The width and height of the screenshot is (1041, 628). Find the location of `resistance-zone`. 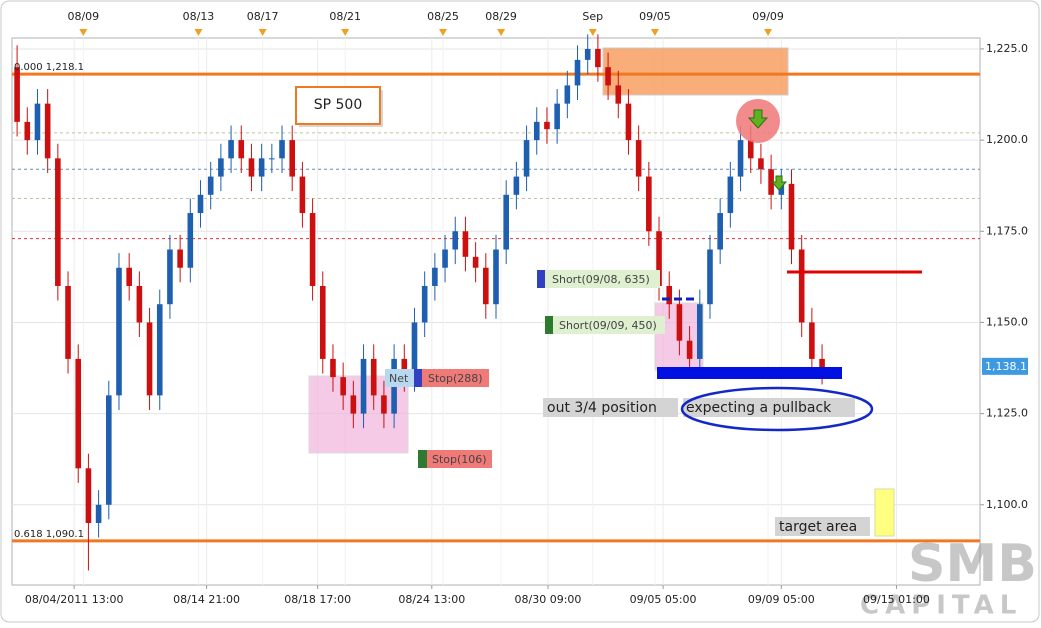

resistance-zone is located at coordinates (695, 71).